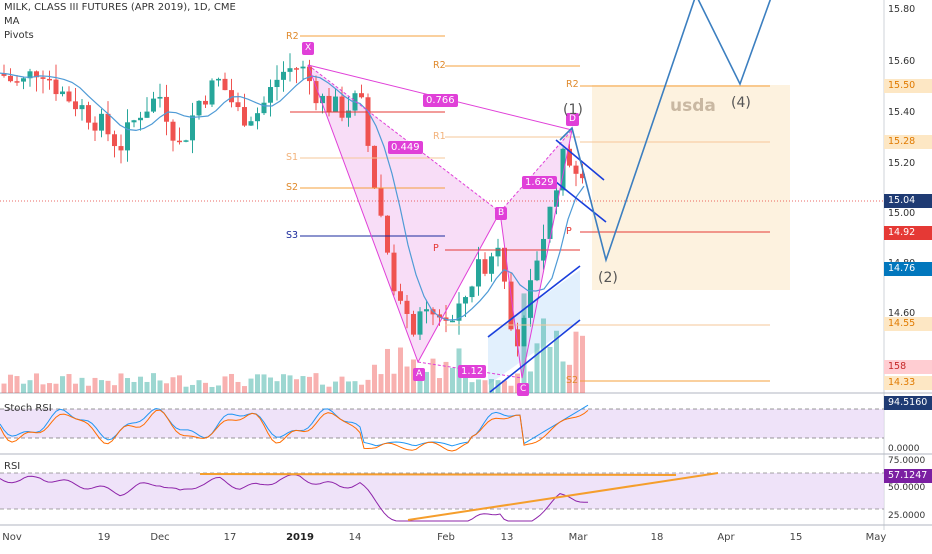  I want to click on rsi-band, so click(442, 491).